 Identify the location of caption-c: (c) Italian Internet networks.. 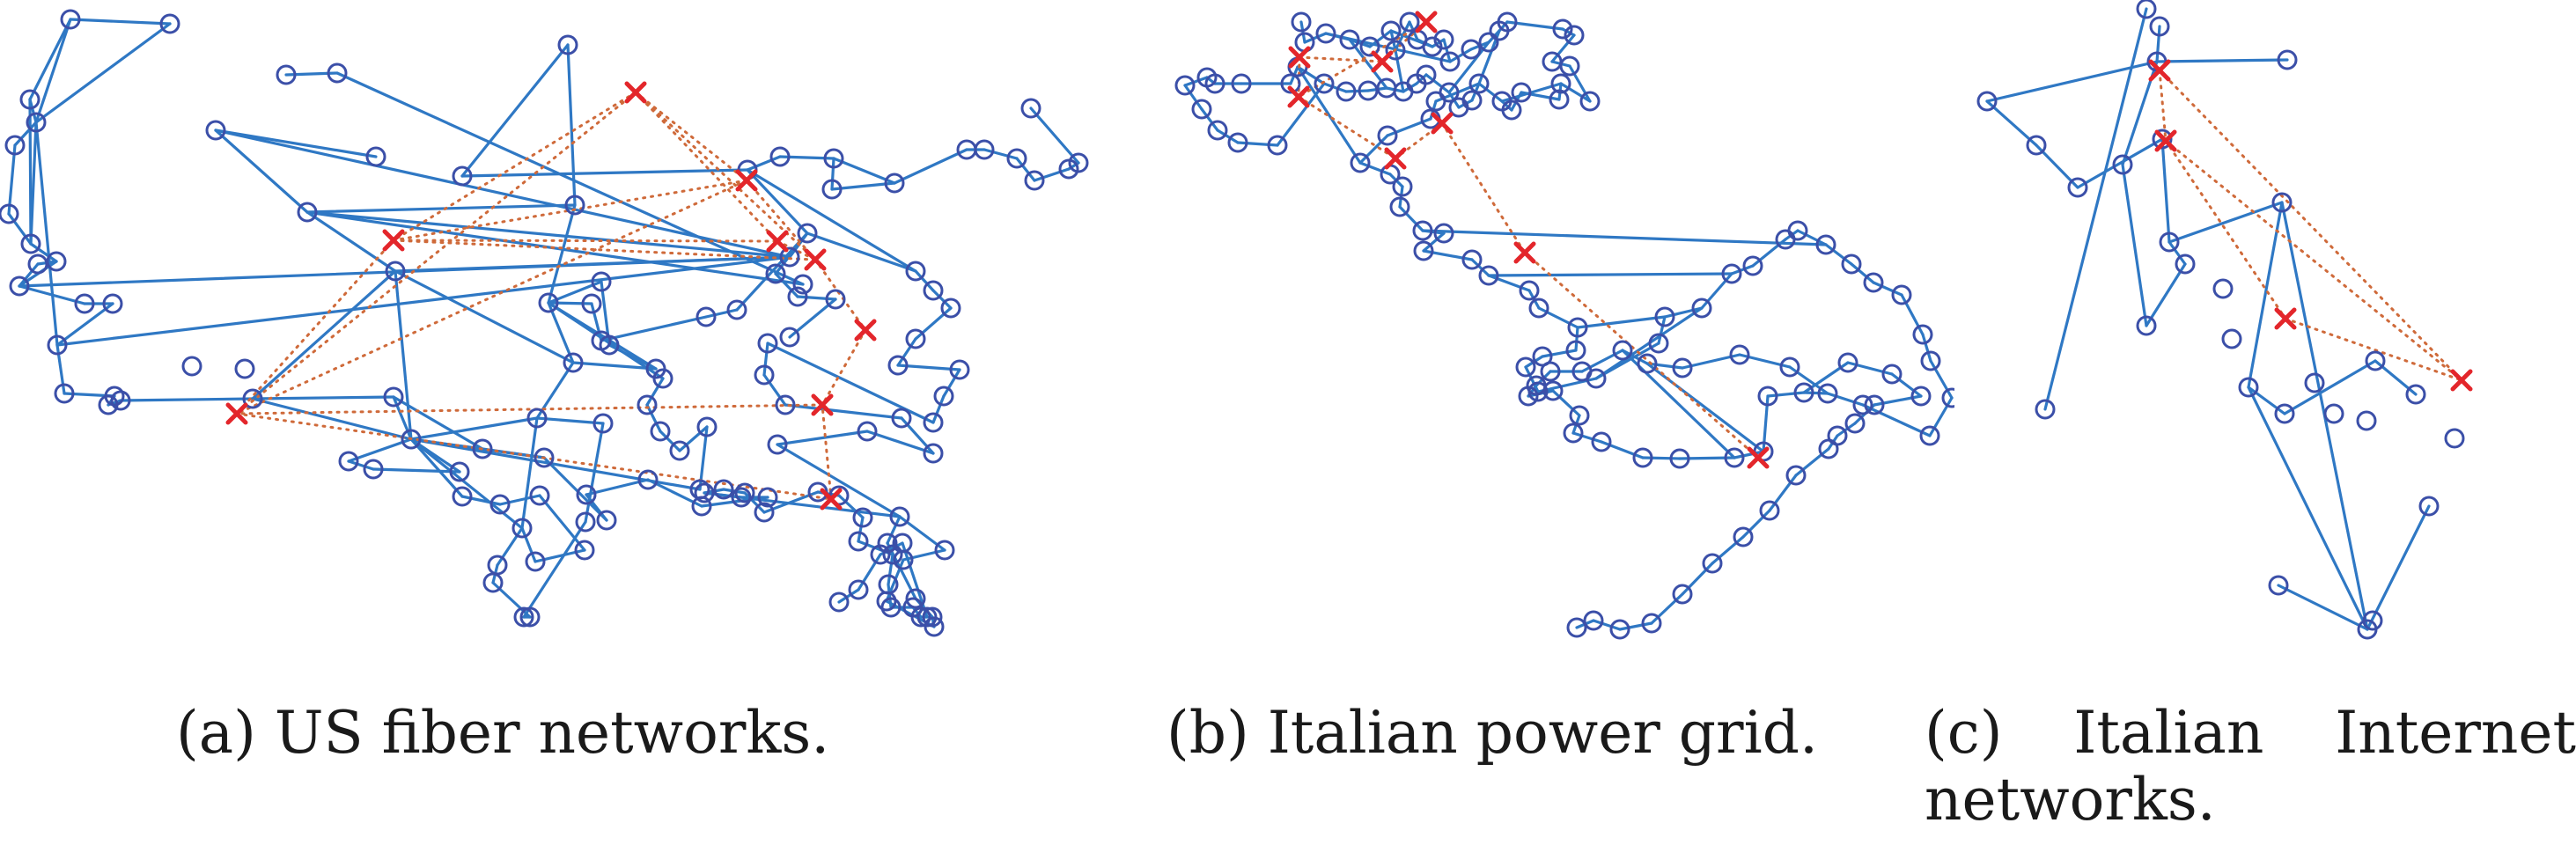
(2250, 767).